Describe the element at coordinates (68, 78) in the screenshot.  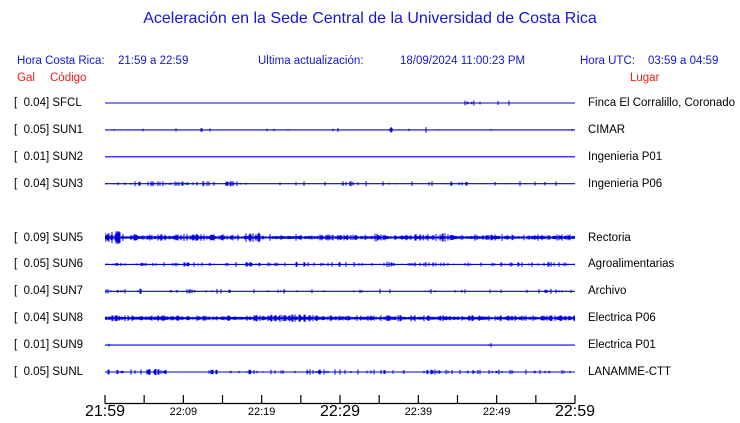
I see `column-header-codigo: Código` at that location.